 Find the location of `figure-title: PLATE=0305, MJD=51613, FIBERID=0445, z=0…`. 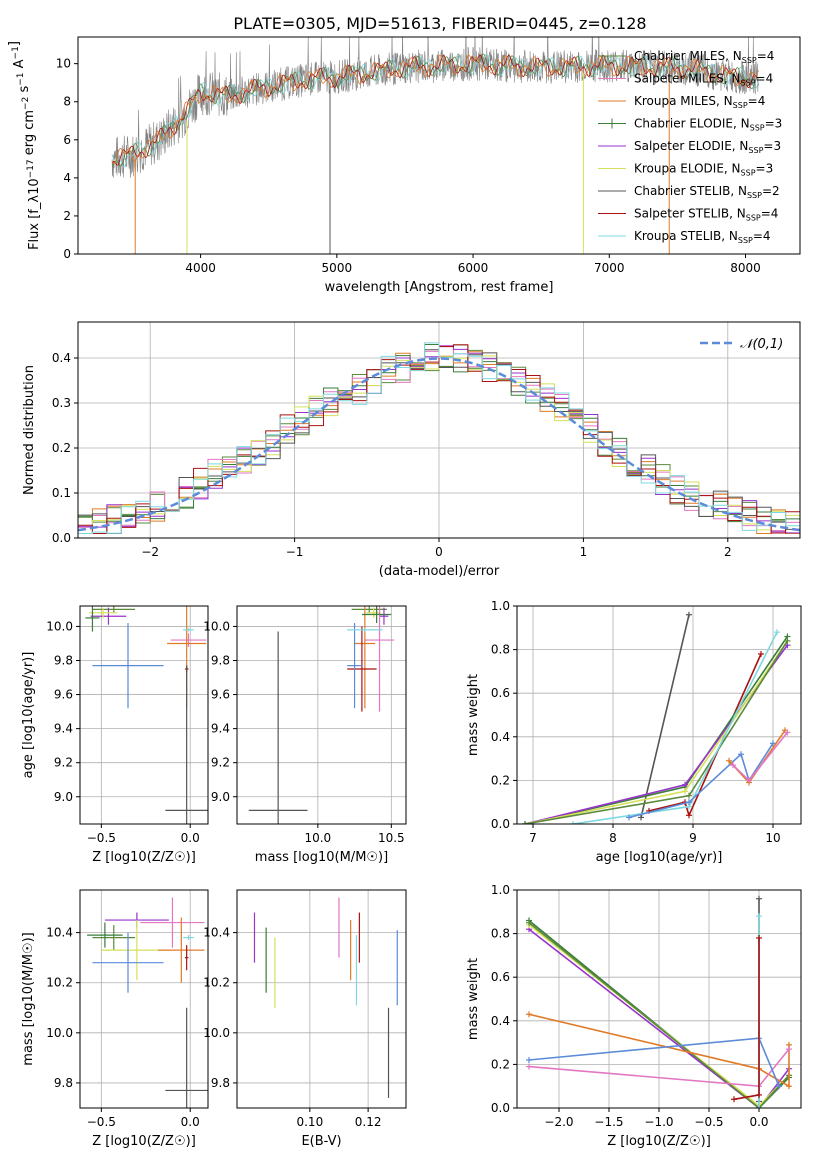

figure-title: PLATE=0305, MJD=51613, FIBERID=0445, z=0… is located at coordinates (439, 23).